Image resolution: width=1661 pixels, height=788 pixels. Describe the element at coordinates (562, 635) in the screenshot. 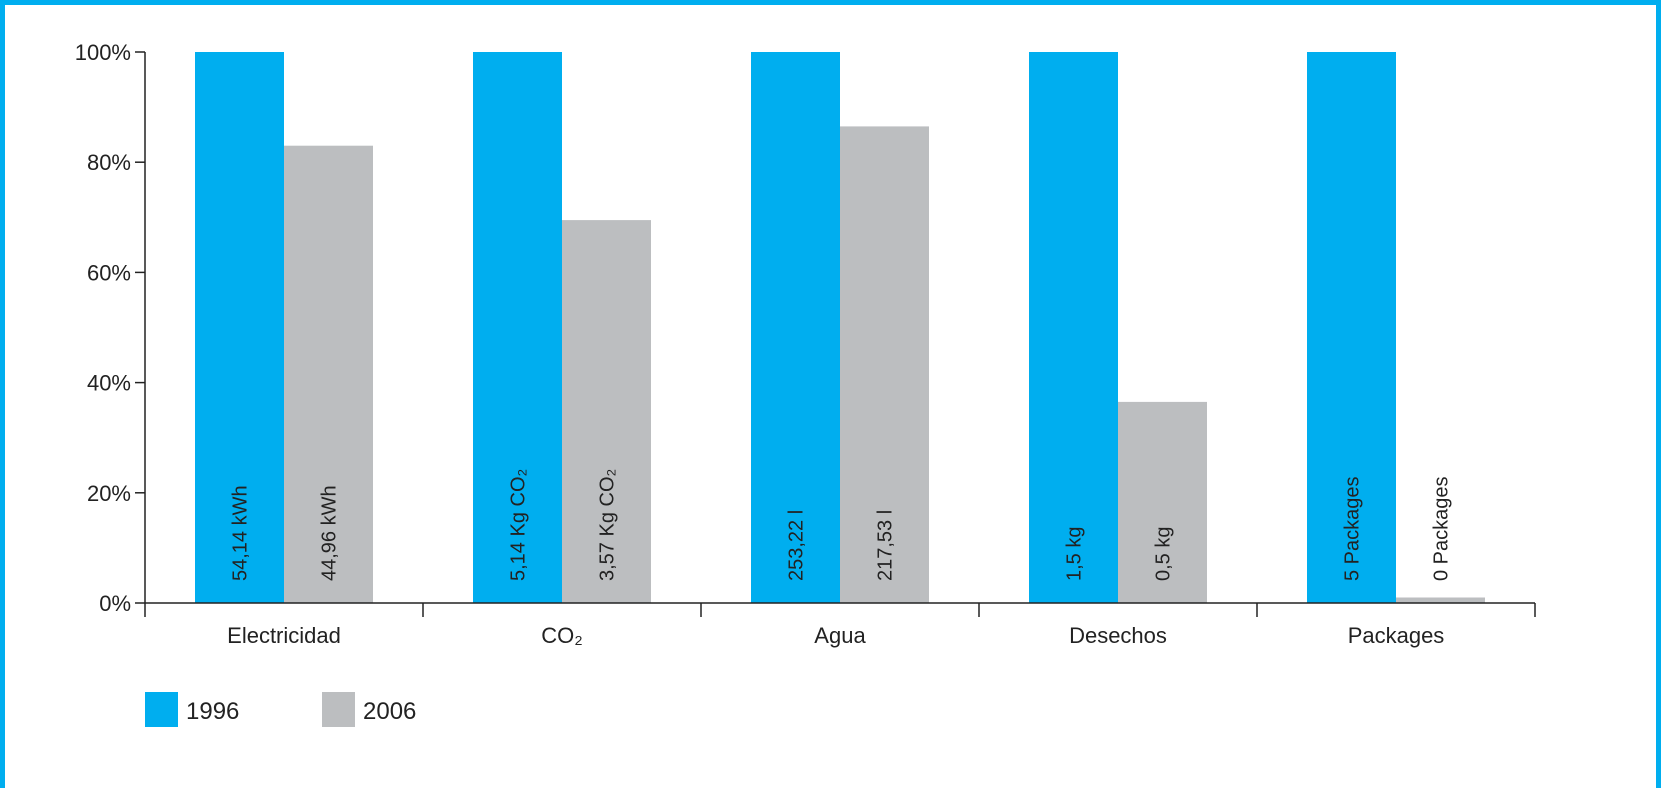

I see `x-category-label-1: CO₂` at that location.